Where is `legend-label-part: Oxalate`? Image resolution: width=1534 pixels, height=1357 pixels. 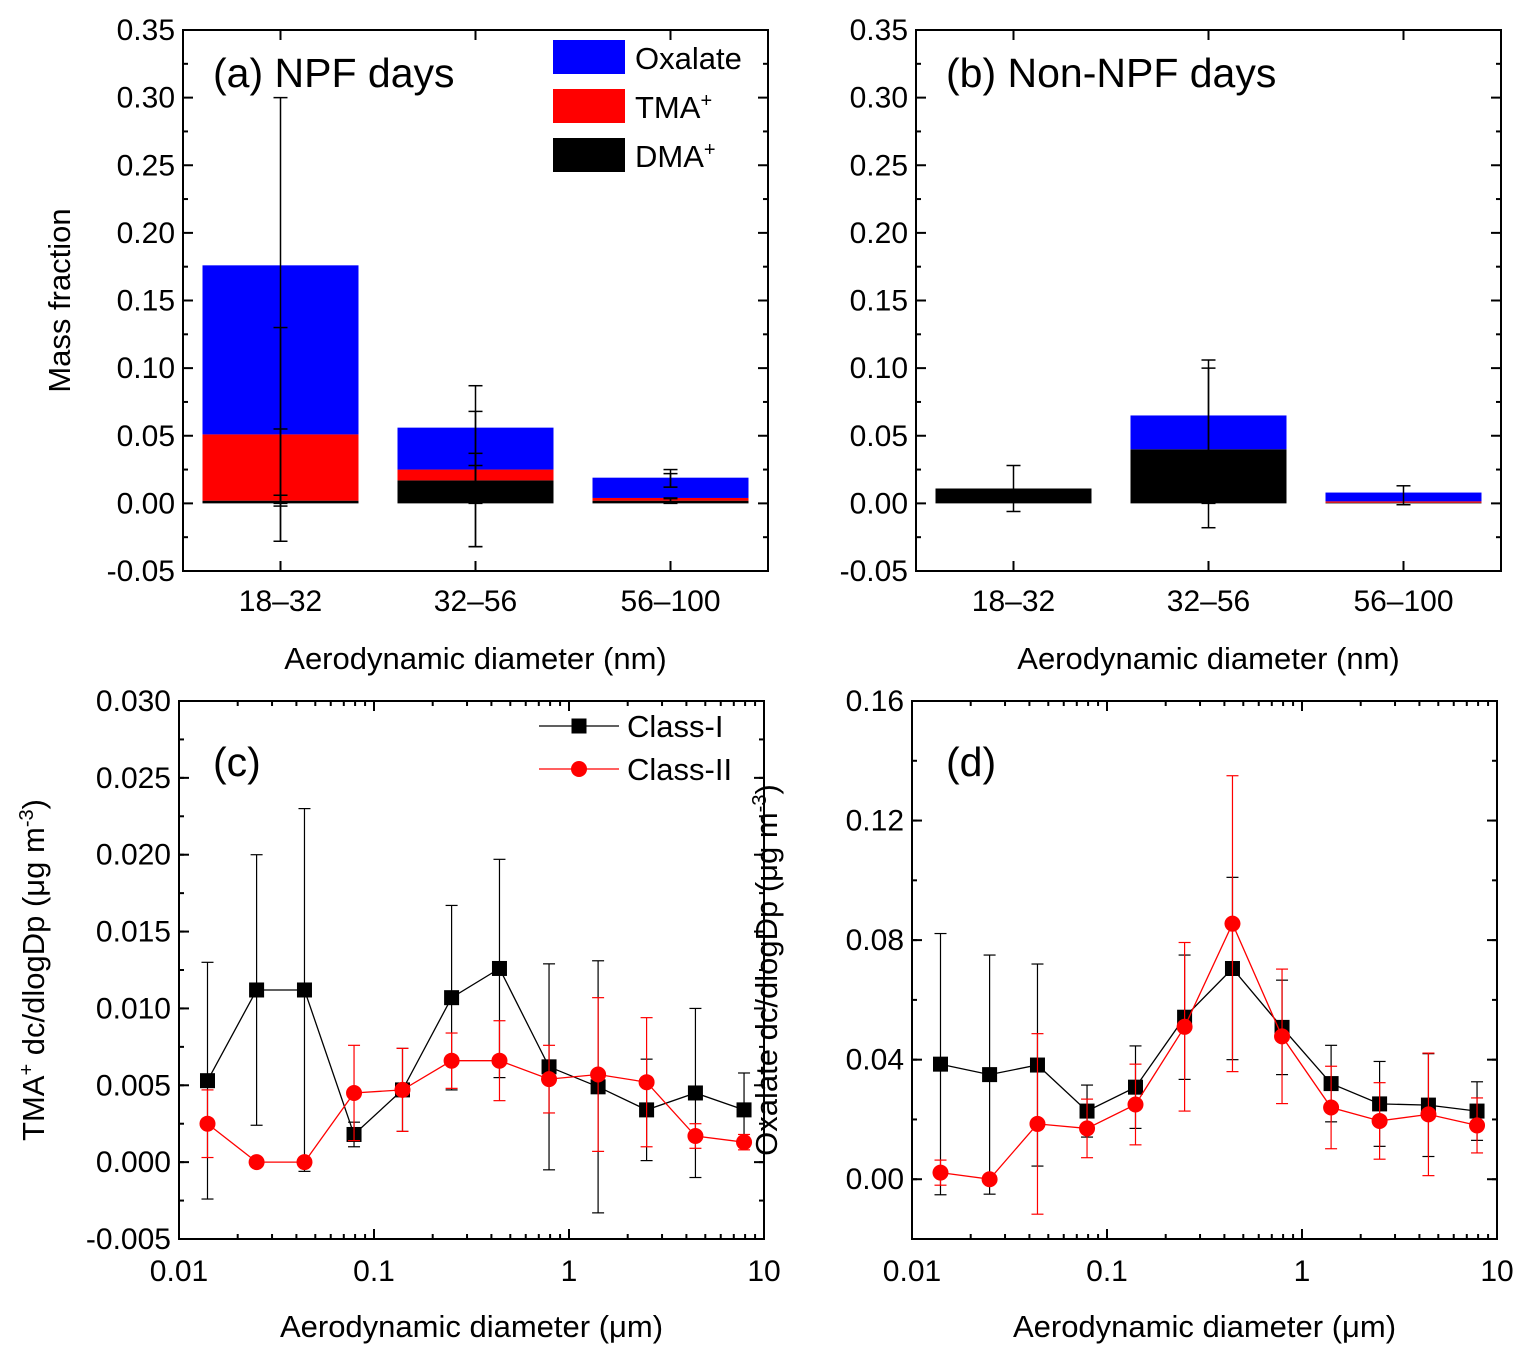 legend-label-part: Oxalate is located at coordinates (688, 58).